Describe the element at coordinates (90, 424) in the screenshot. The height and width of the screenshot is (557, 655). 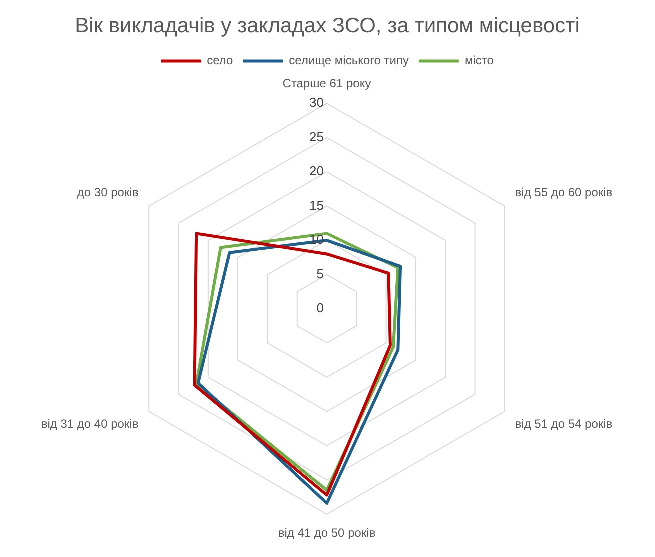
I see `spoke-label: від 31 до 40 років` at that location.